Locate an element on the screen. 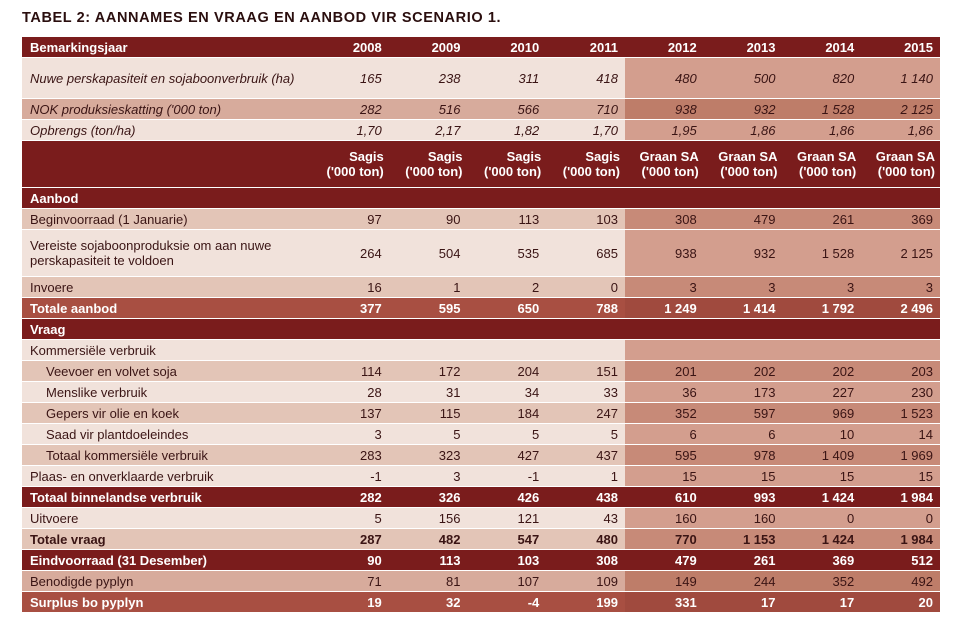  assumption-row-value: 500 is located at coordinates (743, 78).